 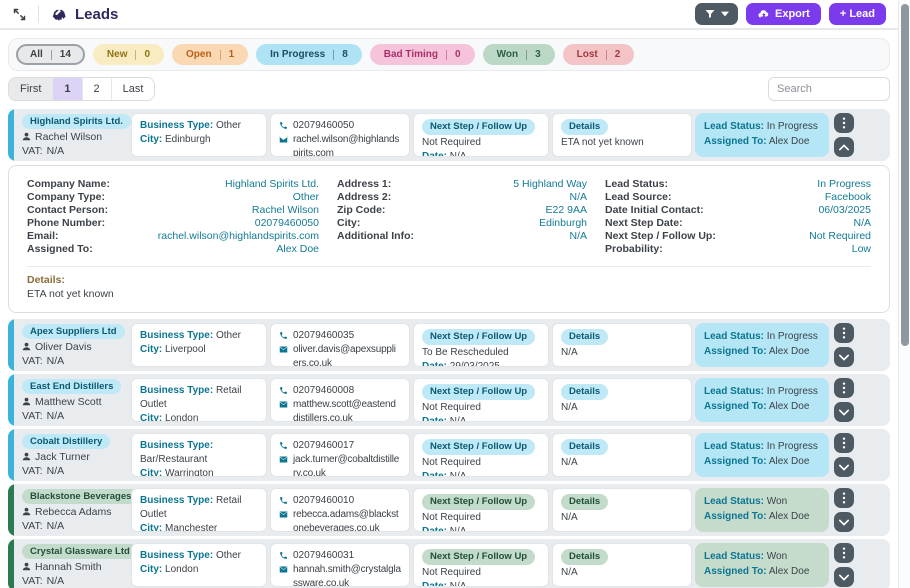 I want to click on filter-count: 14, so click(x=65, y=54).